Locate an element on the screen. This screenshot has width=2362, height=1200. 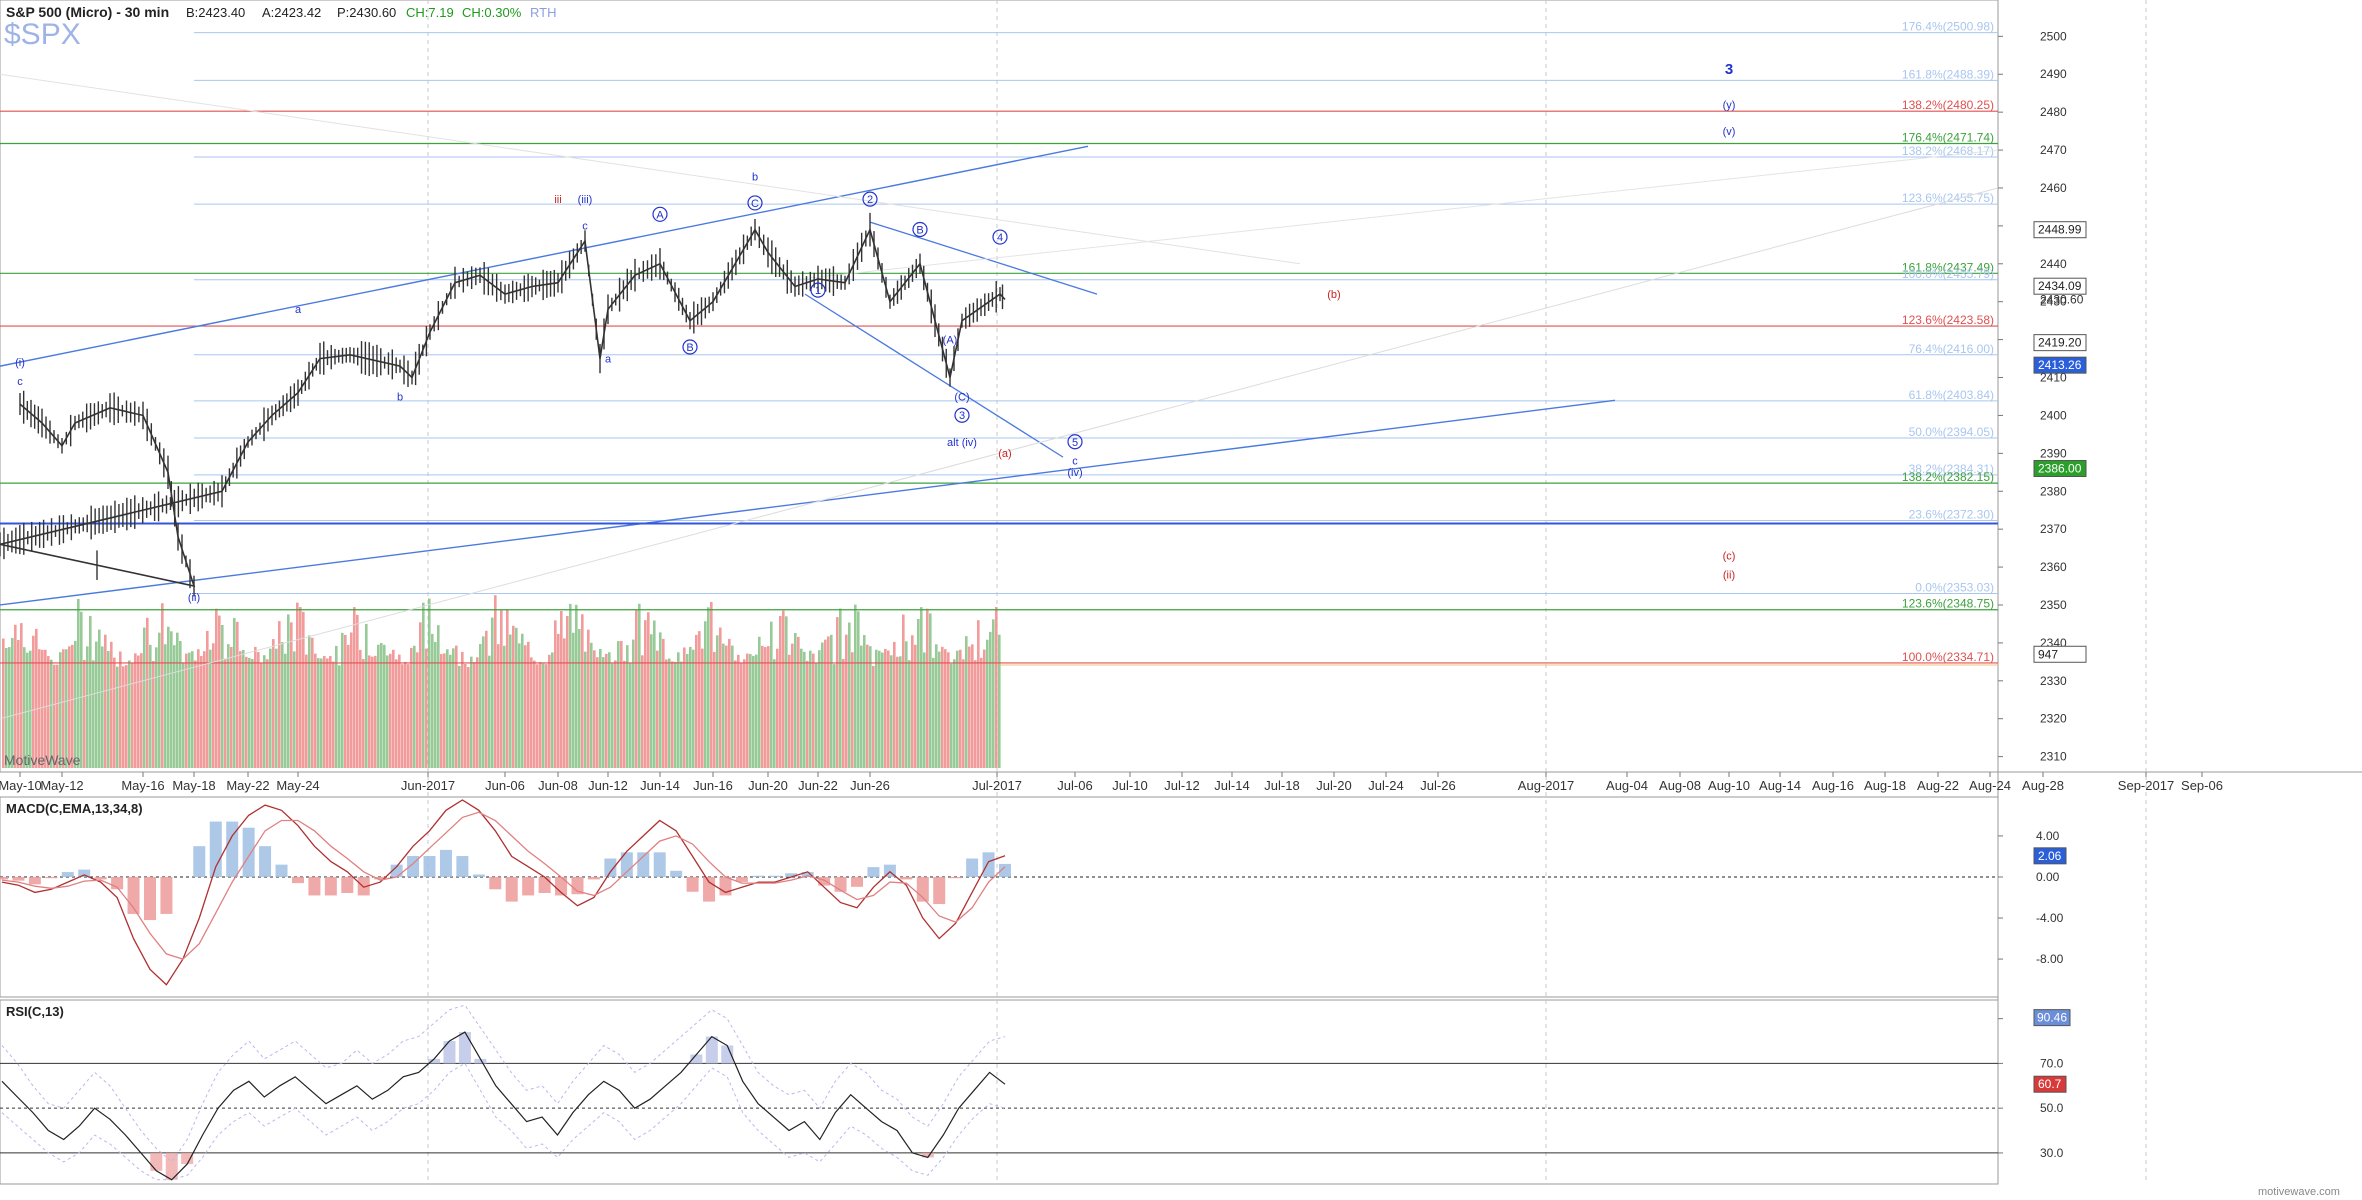
rsi-upper-value: 90.46 is located at coordinates (2052, 1018).